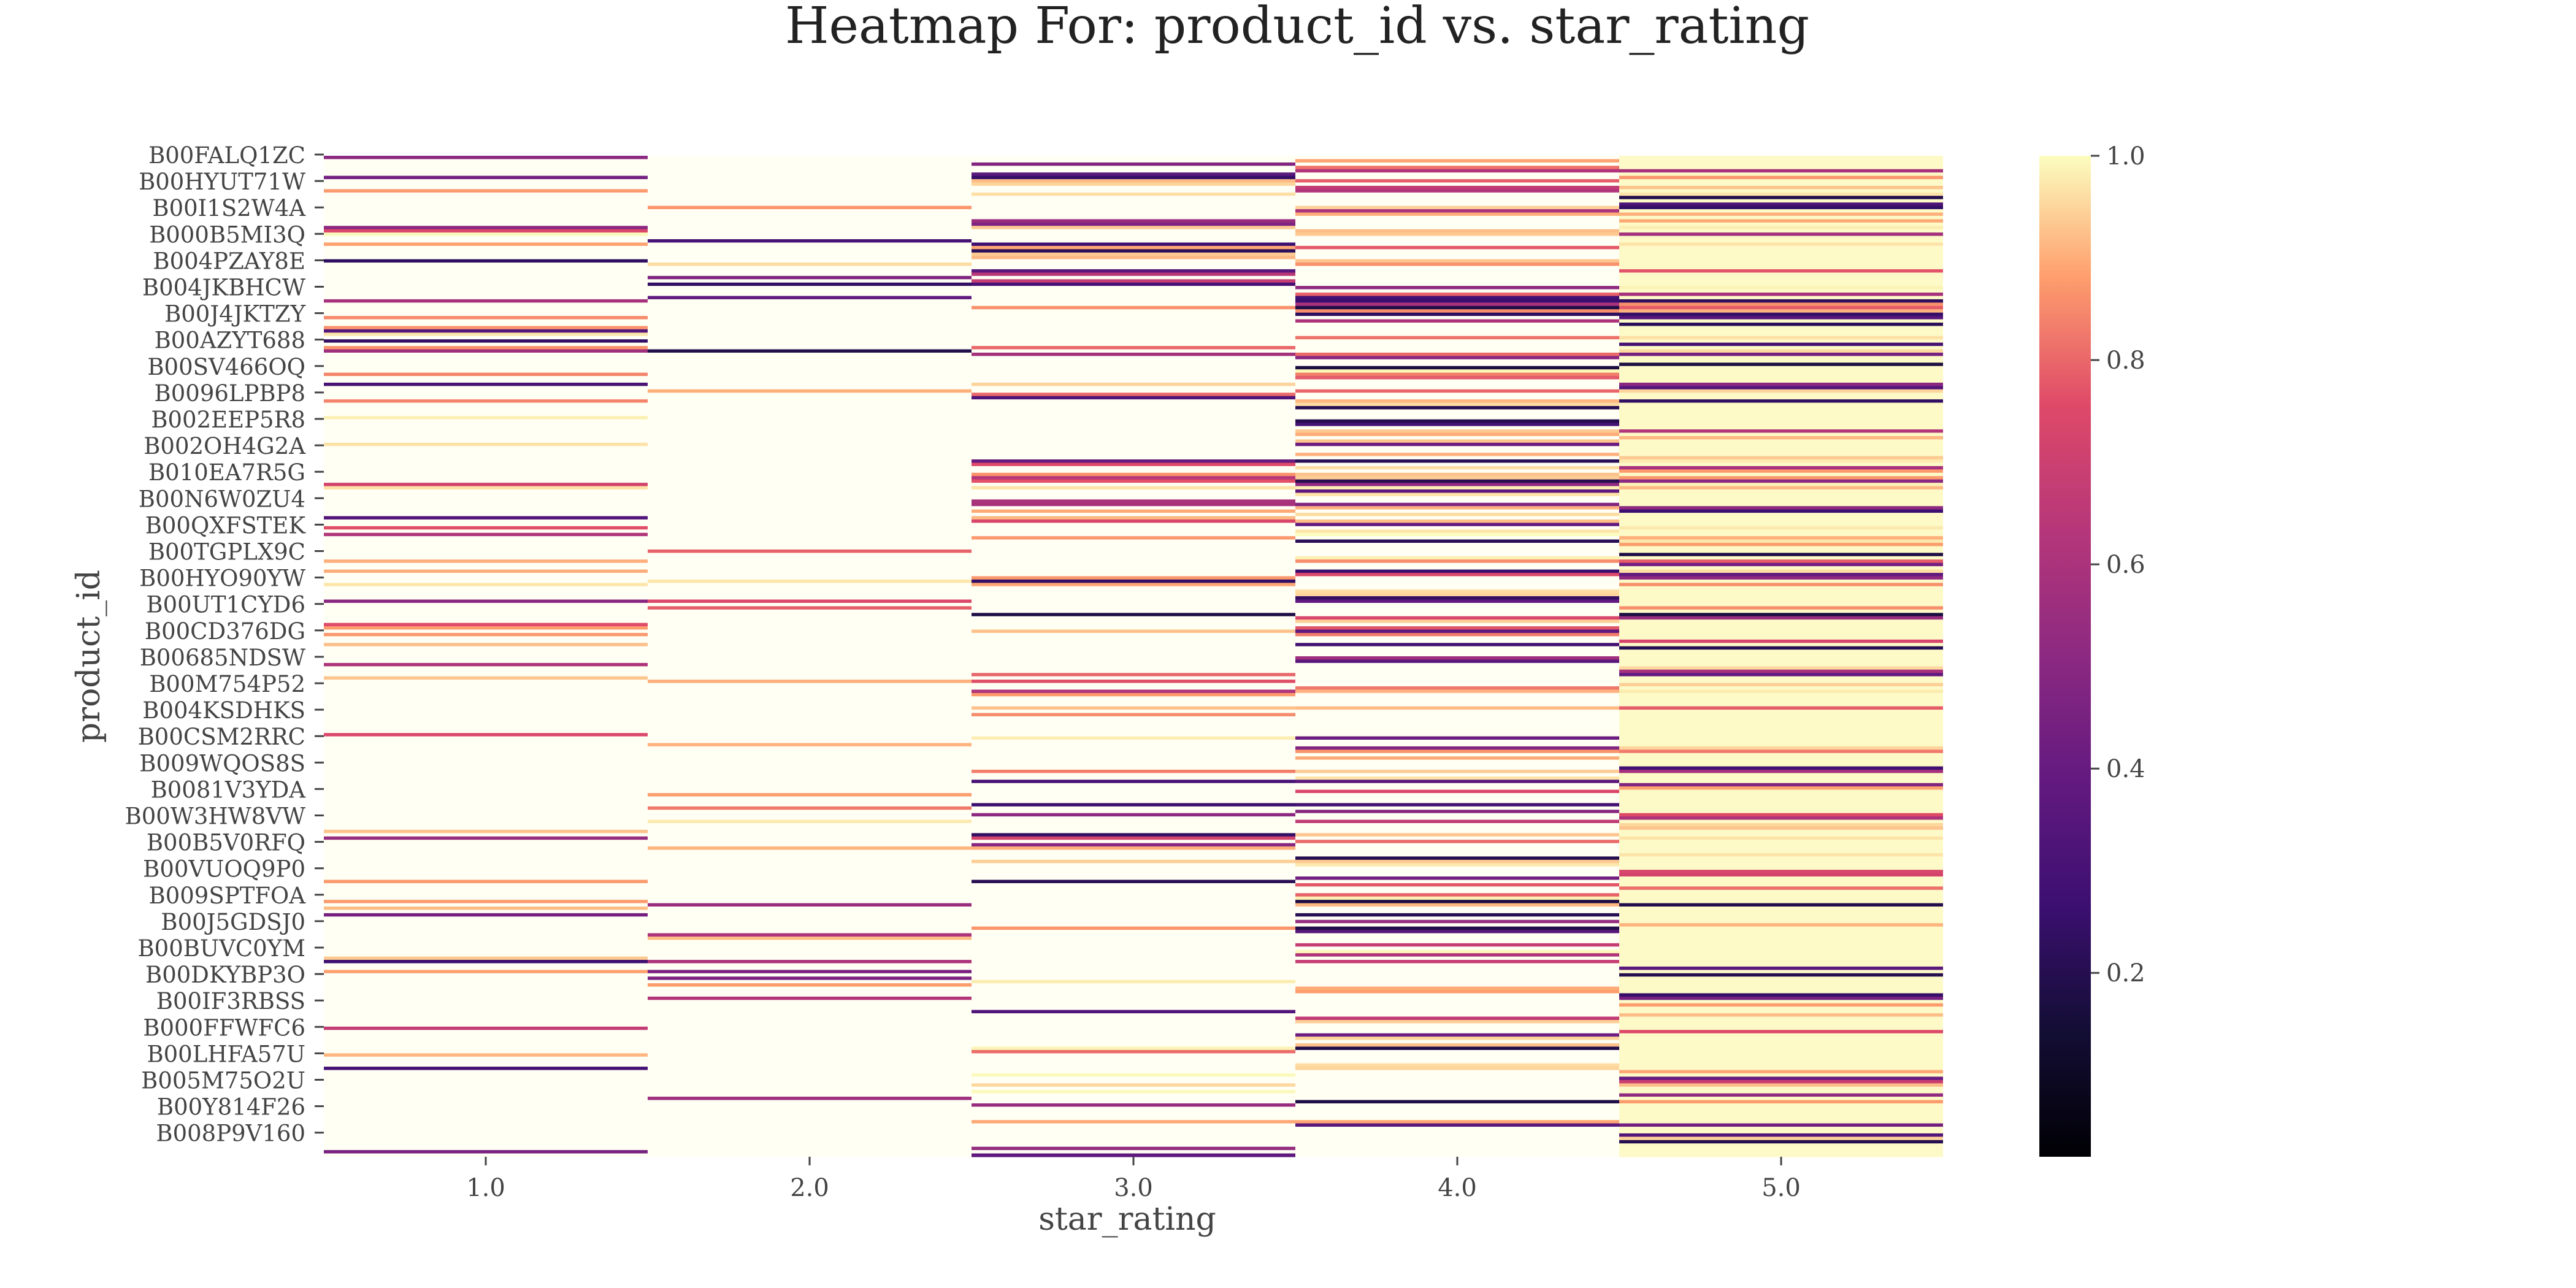  What do you see at coordinates (233, 922) in the screenshot?
I see `y-tick-label: B00J5GDSJ0` at bounding box center [233, 922].